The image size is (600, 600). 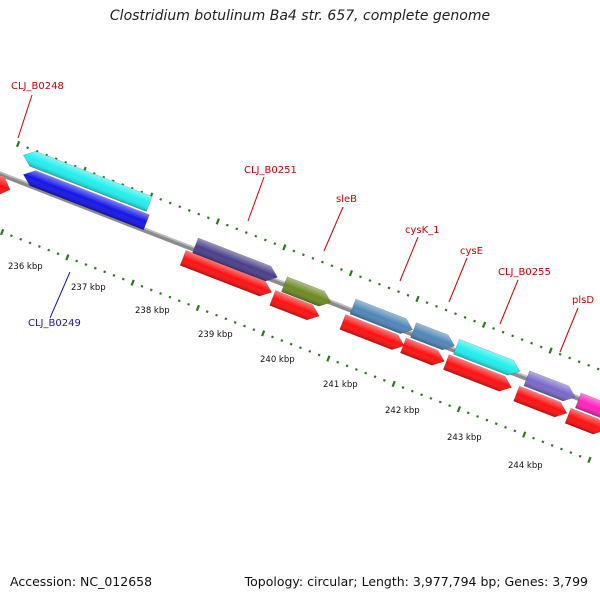 I want to click on gene-label: CLJ_B0249, so click(x=54, y=323).